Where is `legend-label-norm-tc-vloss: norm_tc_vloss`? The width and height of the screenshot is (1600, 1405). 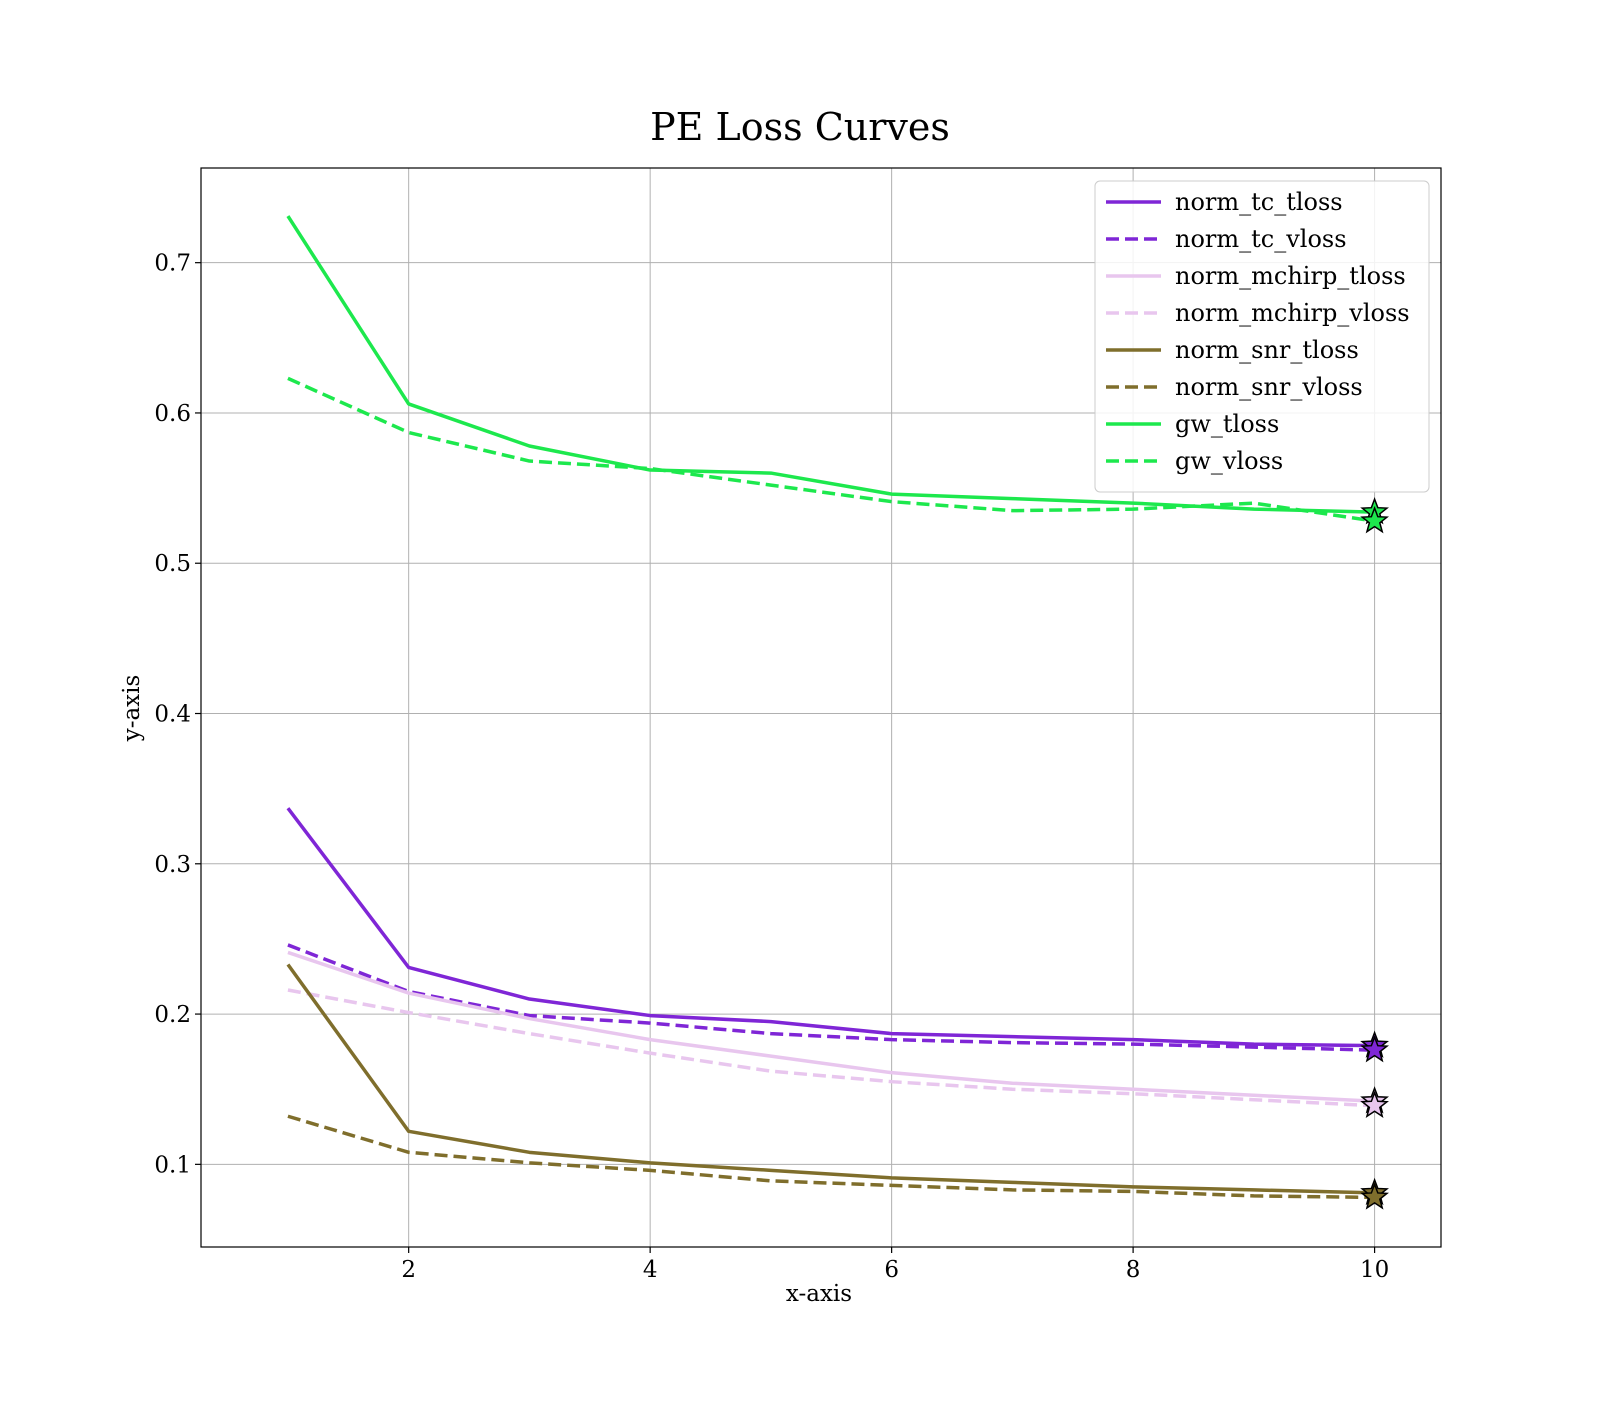
legend-label-norm-tc-vloss: norm_tc_vloss is located at coordinates (1261, 239).